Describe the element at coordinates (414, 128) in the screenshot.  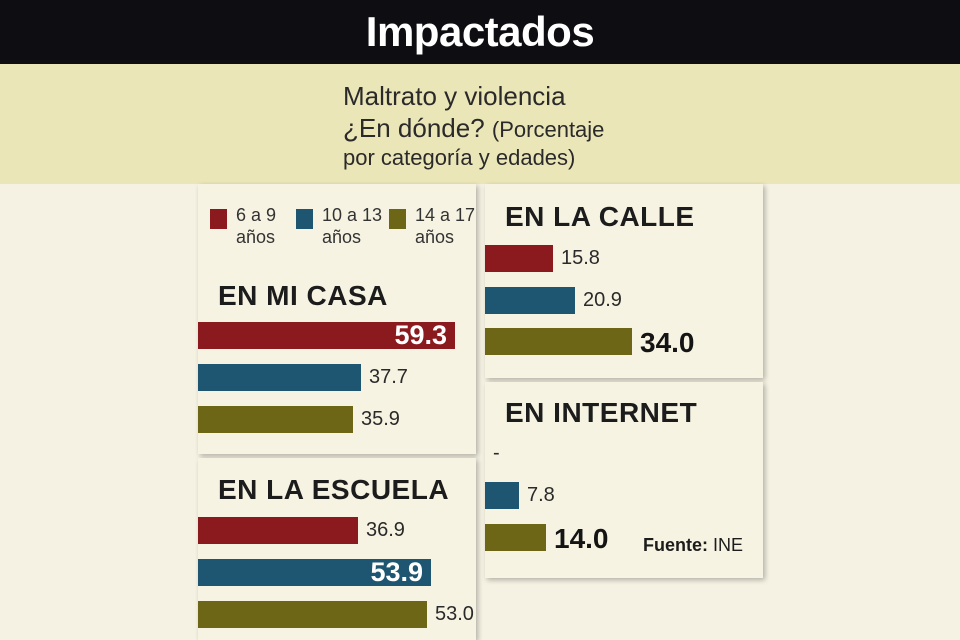
I see `subtitle-question: ¿En dónde?` at that location.